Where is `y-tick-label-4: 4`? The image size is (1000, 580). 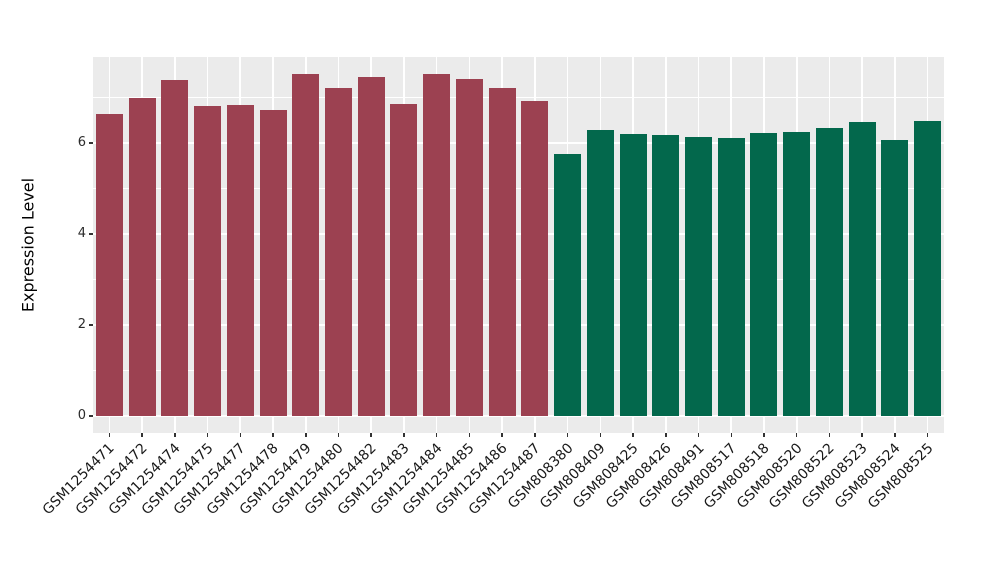 y-tick-label-4: 4 is located at coordinates (81, 233).